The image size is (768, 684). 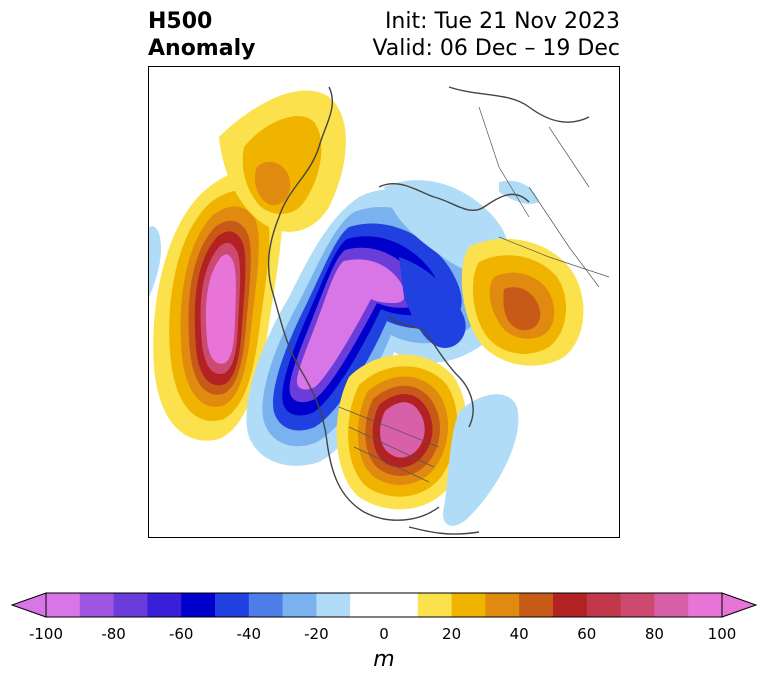 What do you see at coordinates (739, 605) in the screenshot?
I see `colorbar-max-arrow` at bounding box center [739, 605].